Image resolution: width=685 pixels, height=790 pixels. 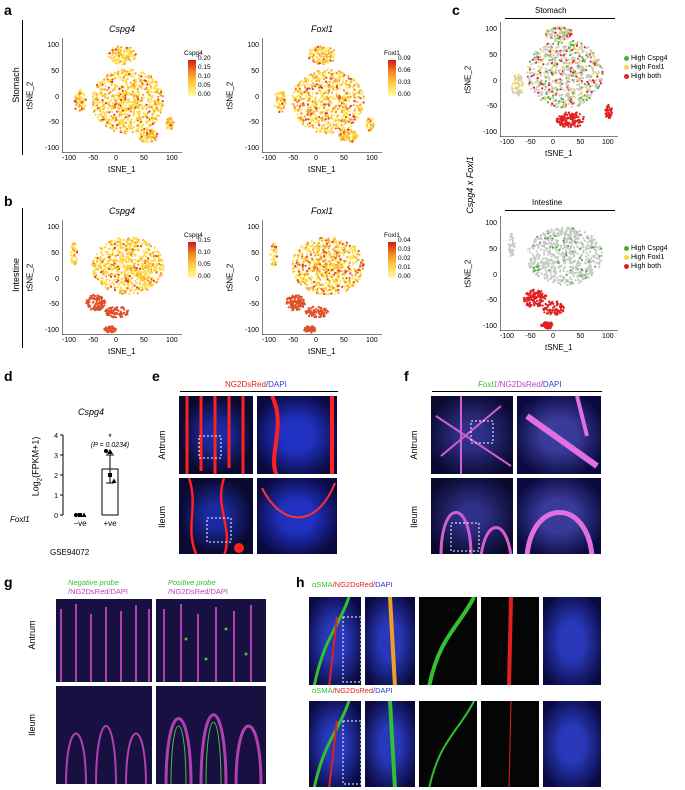 I want to click on c-intestine-header: Intestine, so click(x=547, y=202).